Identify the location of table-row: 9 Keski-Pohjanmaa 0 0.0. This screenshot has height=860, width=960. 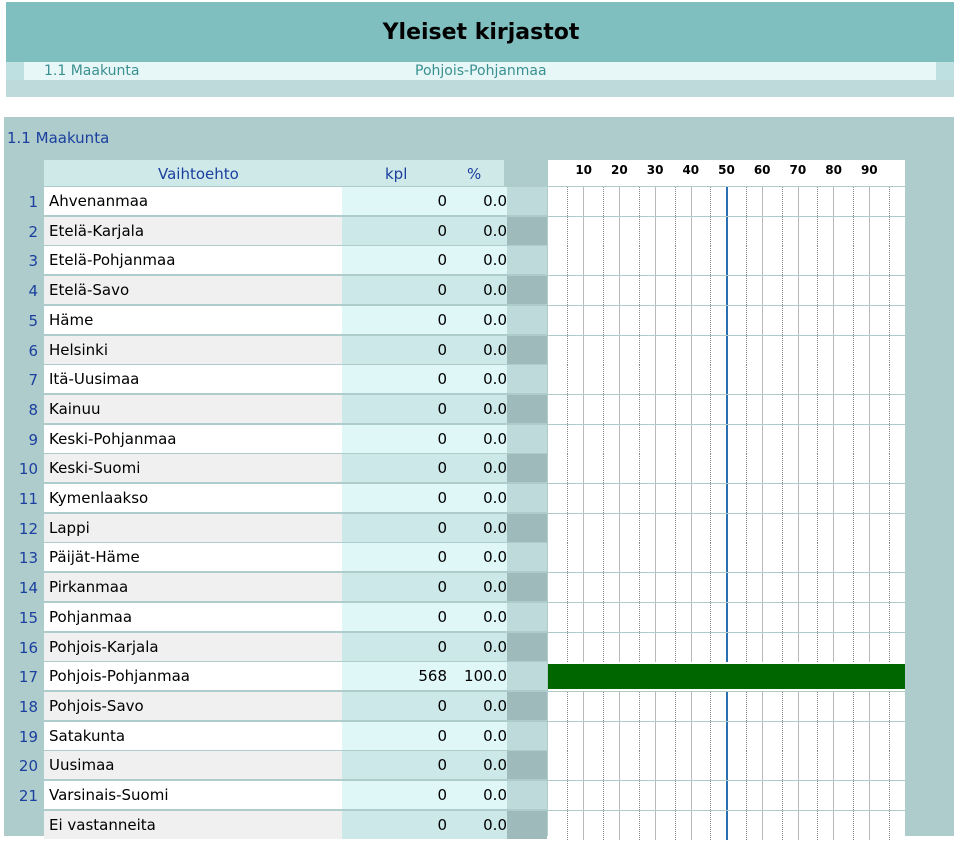
(479, 439).